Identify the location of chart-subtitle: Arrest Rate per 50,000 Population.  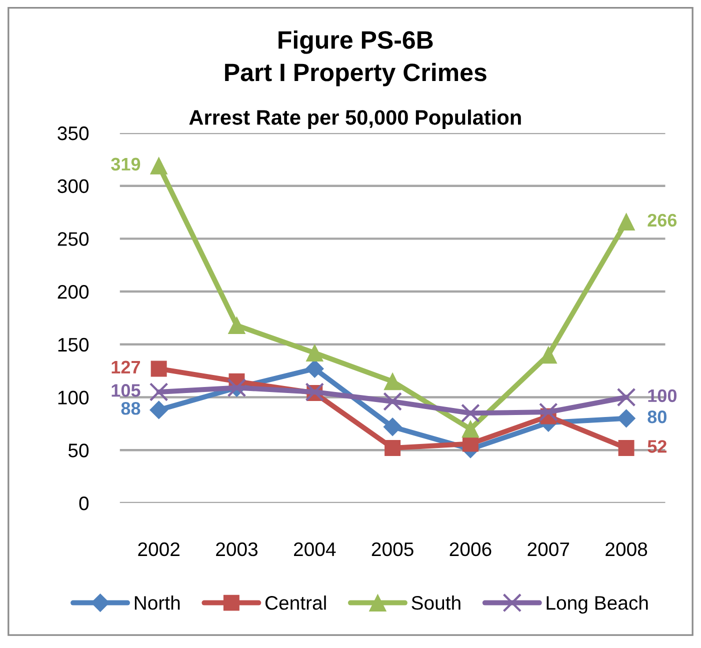
(355, 119).